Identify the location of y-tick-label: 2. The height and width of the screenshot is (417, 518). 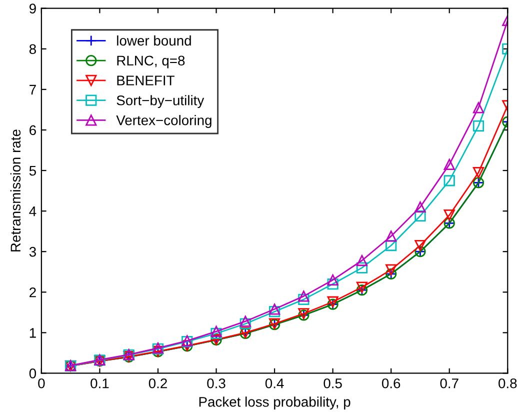
(33, 292).